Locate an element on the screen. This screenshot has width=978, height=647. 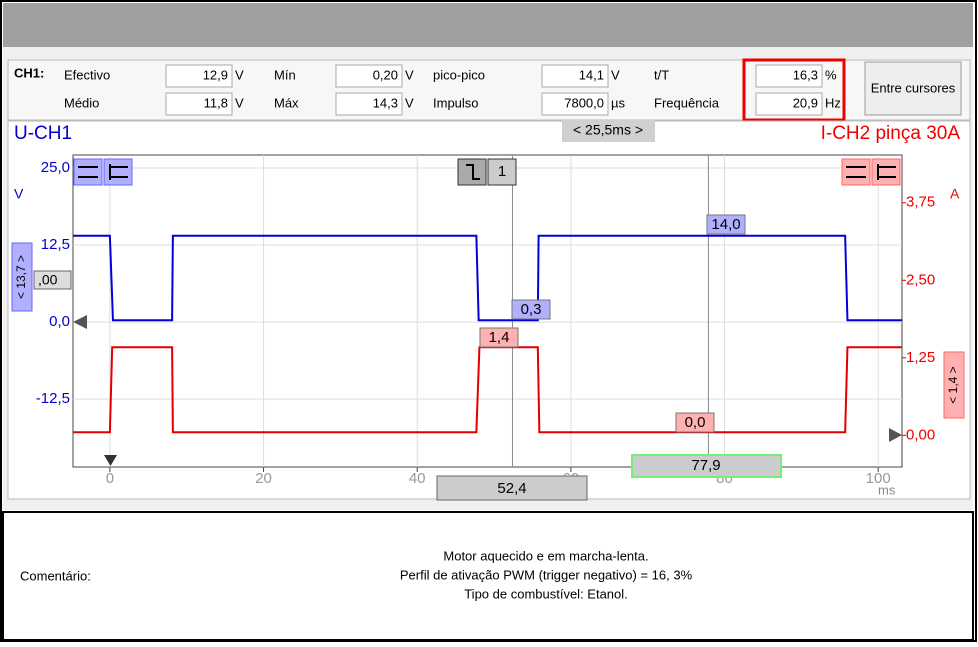
delta-box is located at coordinates (608, 131).